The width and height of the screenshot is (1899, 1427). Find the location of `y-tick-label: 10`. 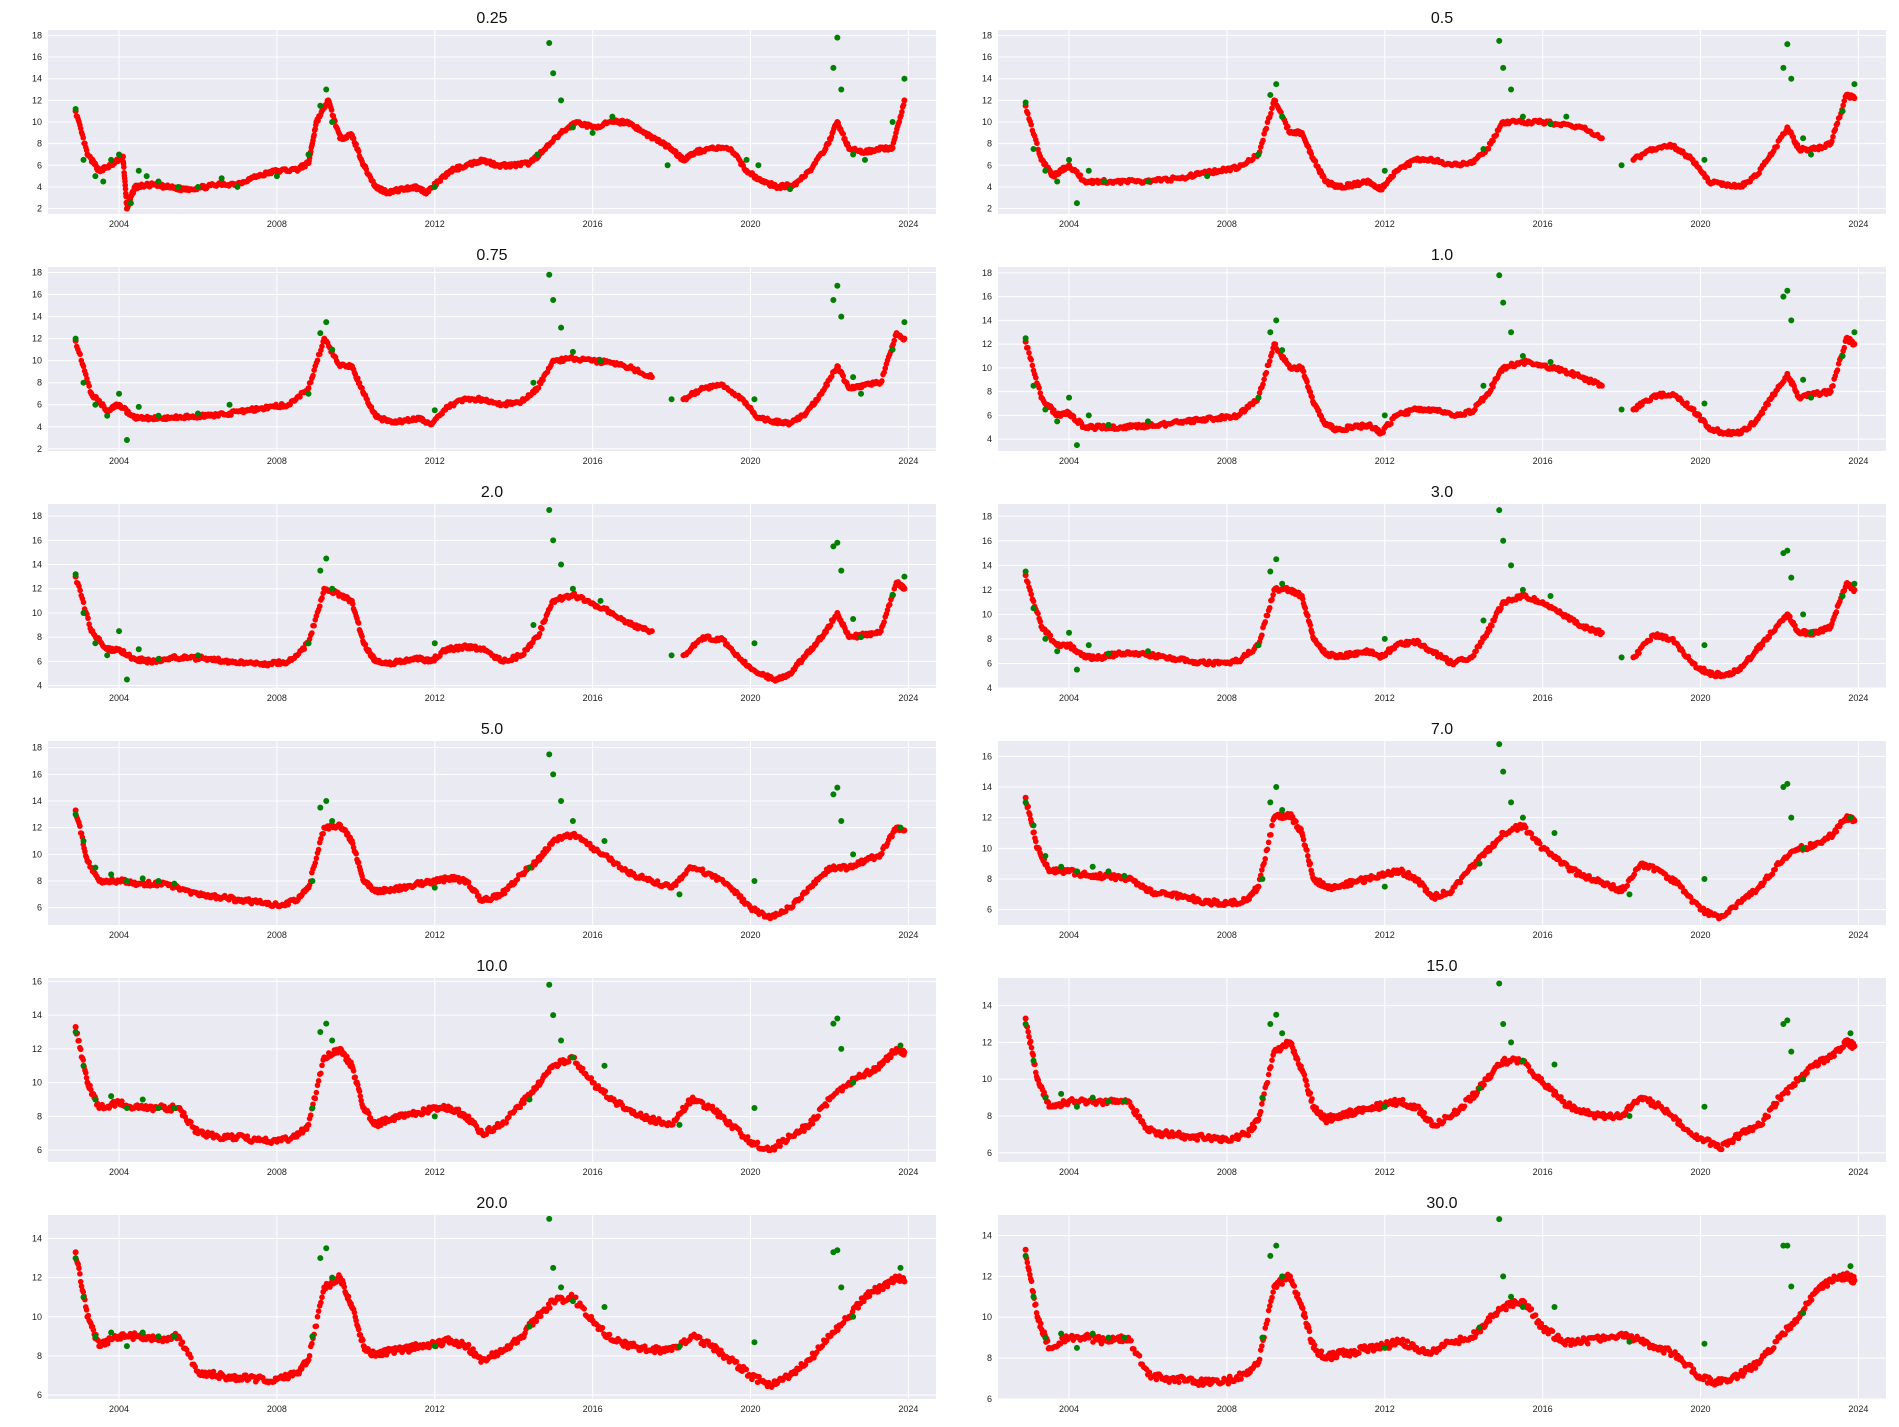

y-tick-label: 10 is located at coordinates (37, 122).